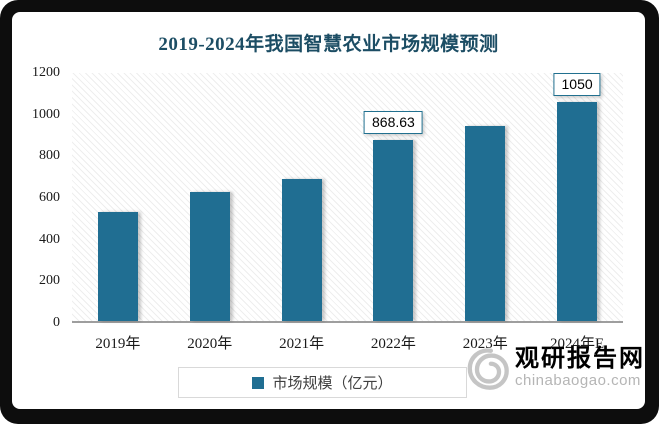  Describe the element at coordinates (210, 344) in the screenshot. I see `x-tick-label: 2020年` at that location.